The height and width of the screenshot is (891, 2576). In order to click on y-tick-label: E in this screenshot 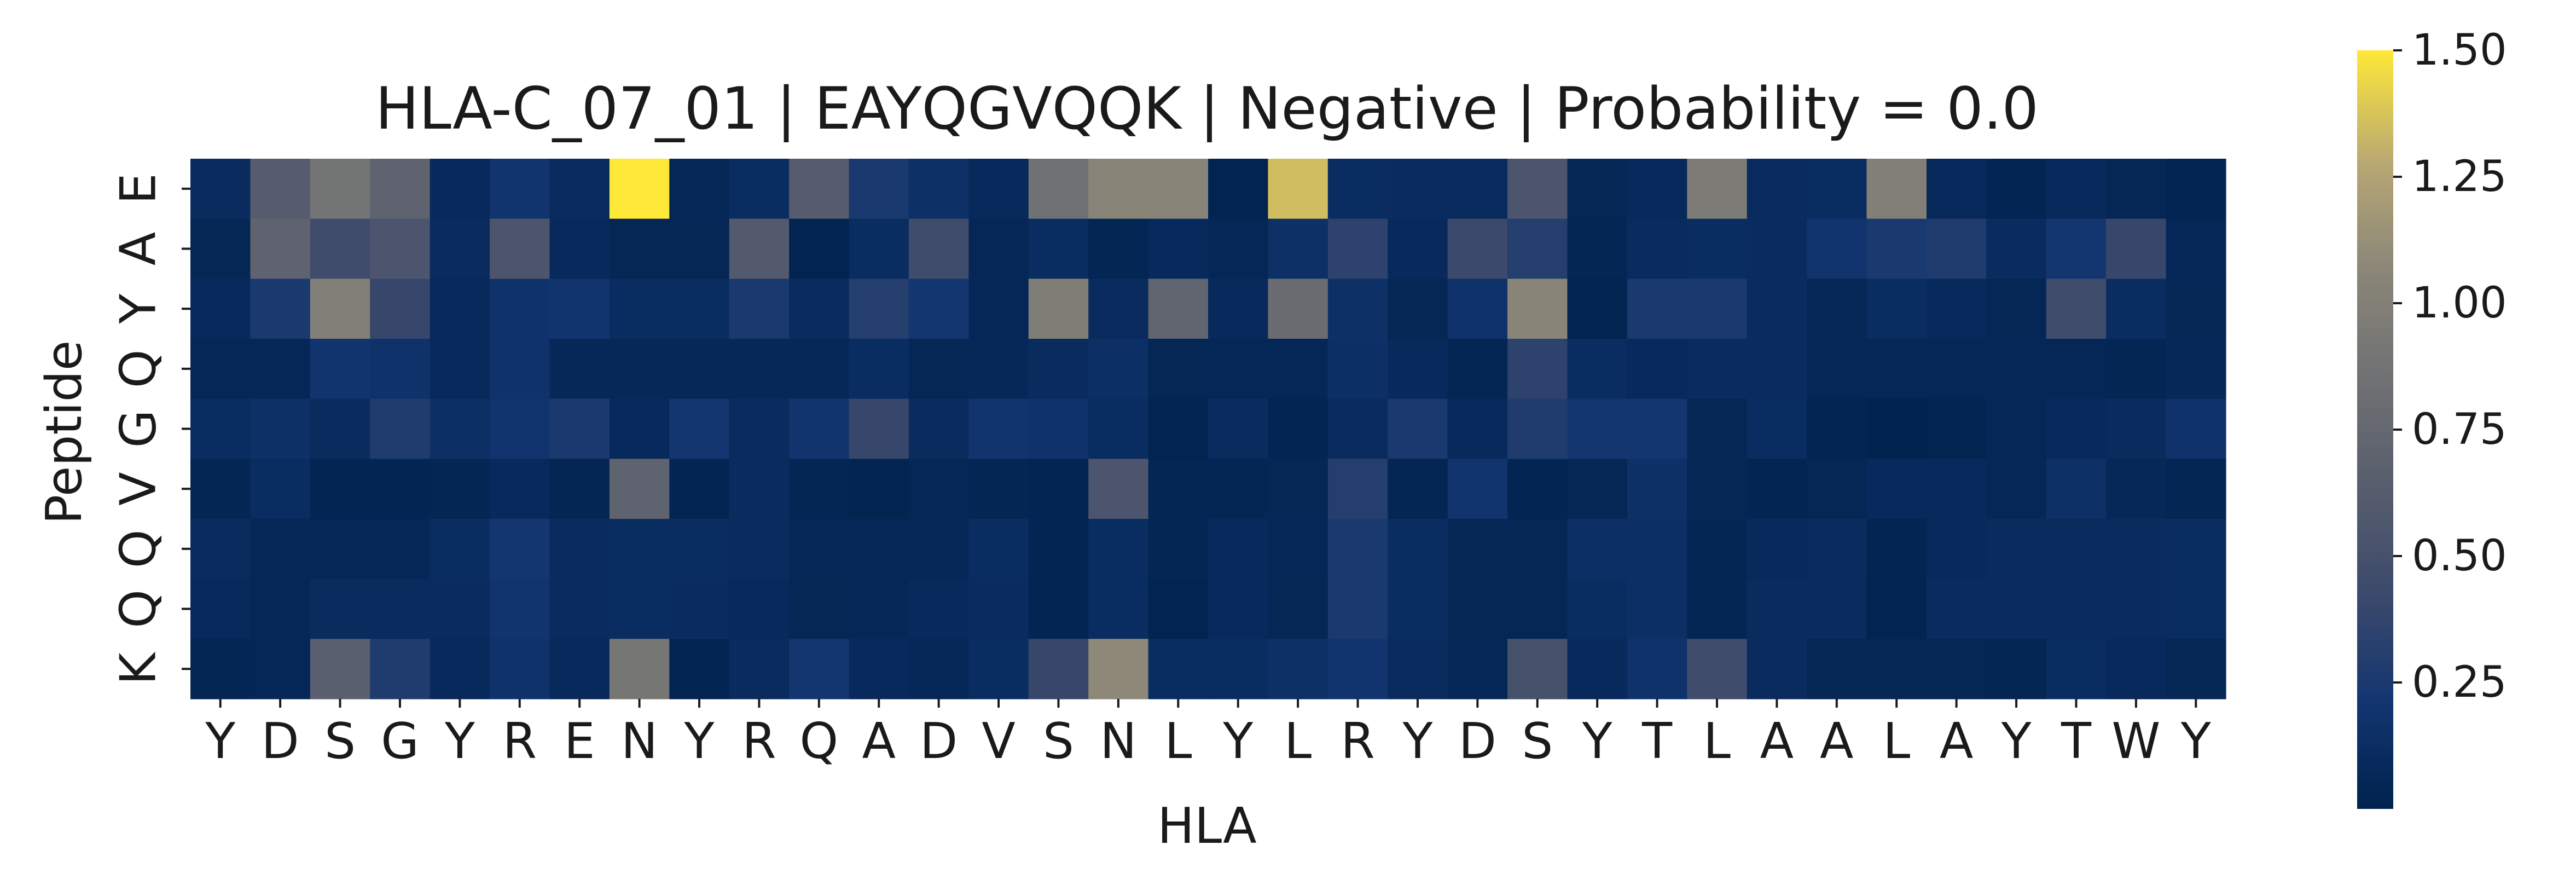, I will do `click(138, 188)`.